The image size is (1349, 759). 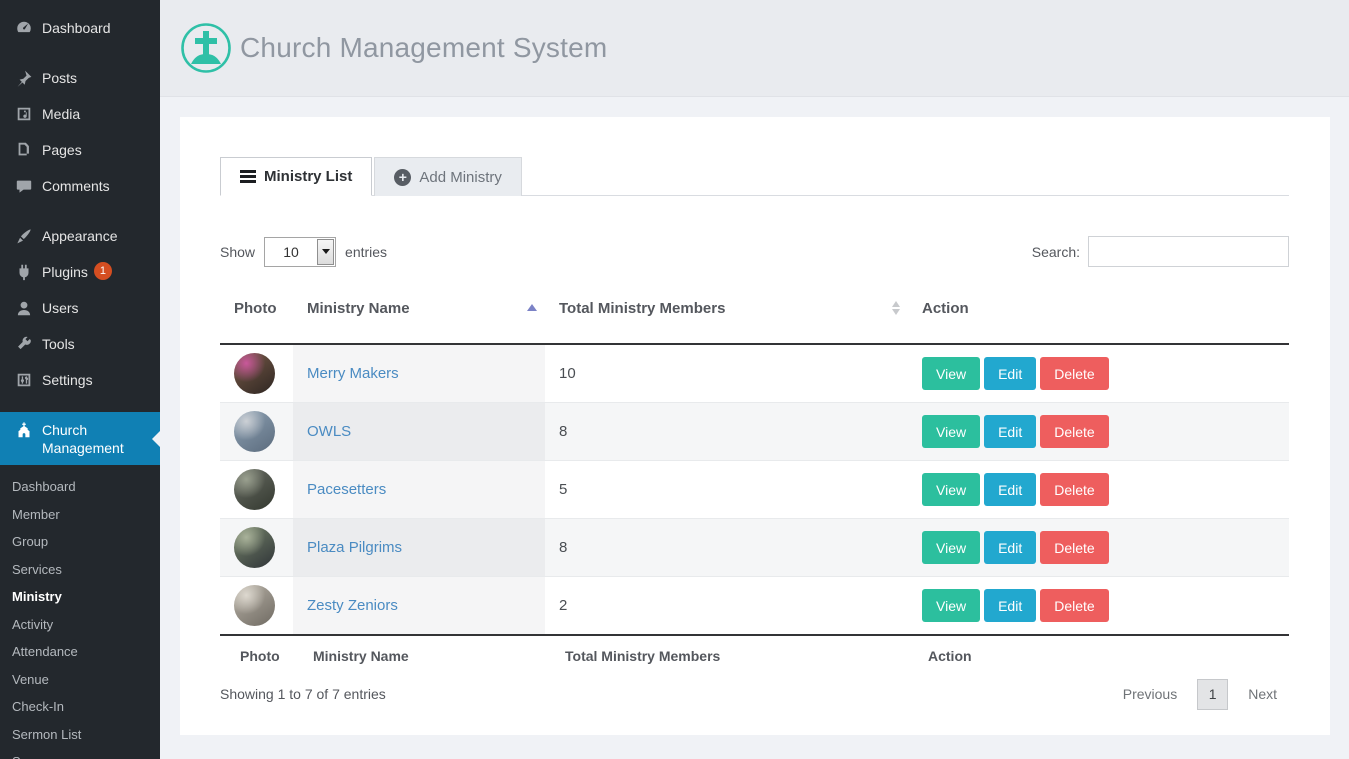 What do you see at coordinates (366, 251) in the screenshot?
I see `entries-label: entries` at bounding box center [366, 251].